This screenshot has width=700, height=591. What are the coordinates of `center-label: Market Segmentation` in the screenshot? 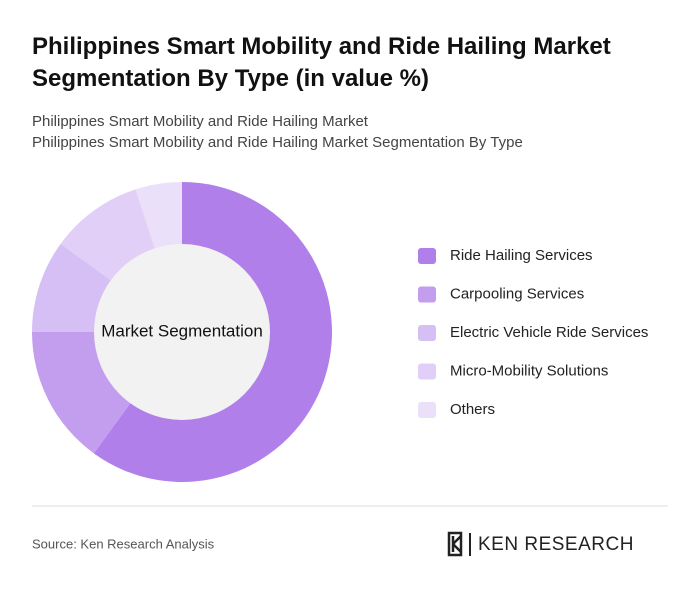 It's located at (182, 330).